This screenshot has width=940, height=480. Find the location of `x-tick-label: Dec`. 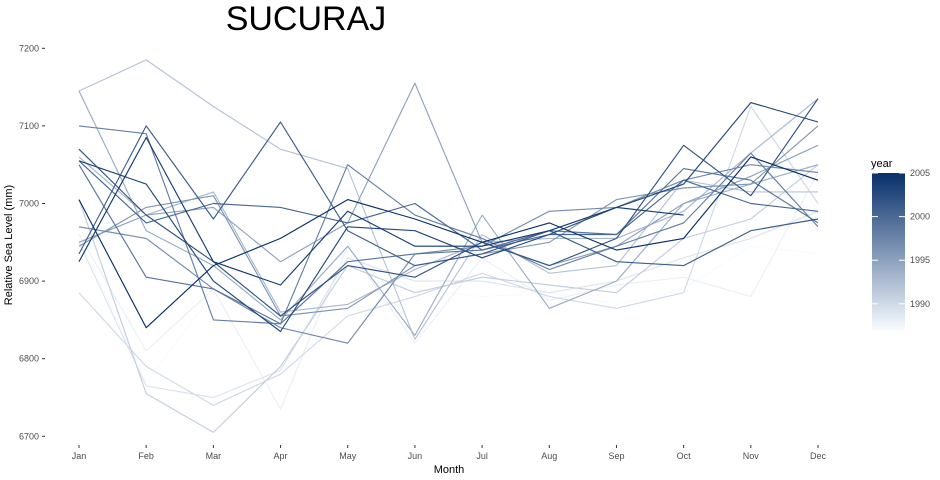

x-tick-label: Dec is located at coordinates (818, 456).